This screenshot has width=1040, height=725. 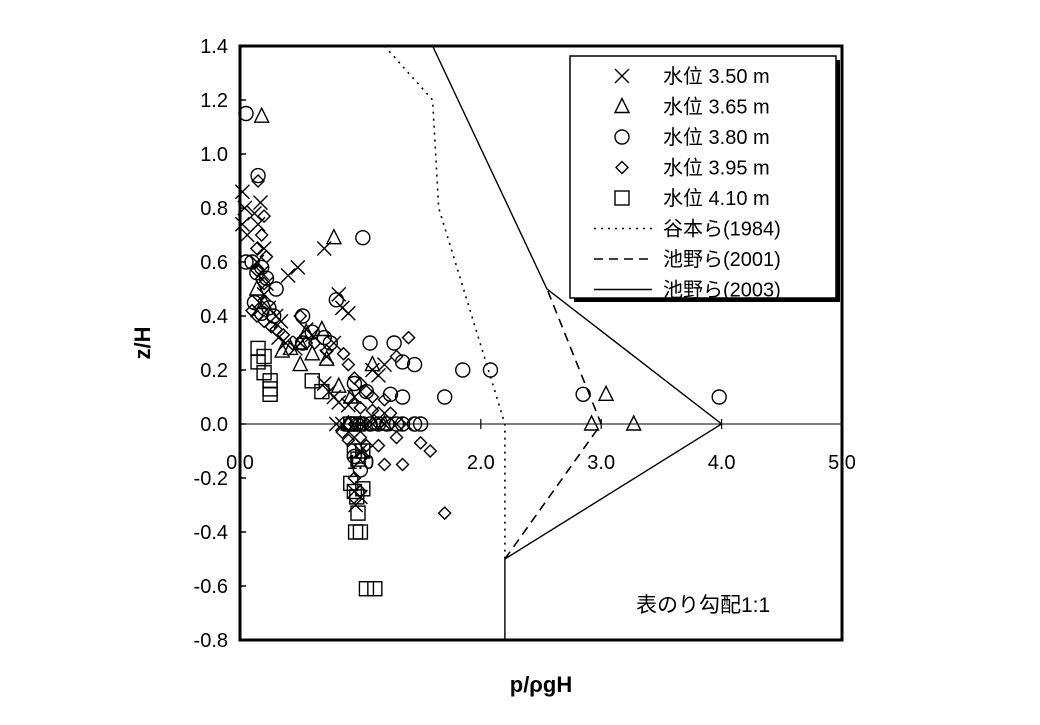 What do you see at coordinates (722, 290) in the screenshot?
I see `legend-label: 池野ら(2003)` at bounding box center [722, 290].